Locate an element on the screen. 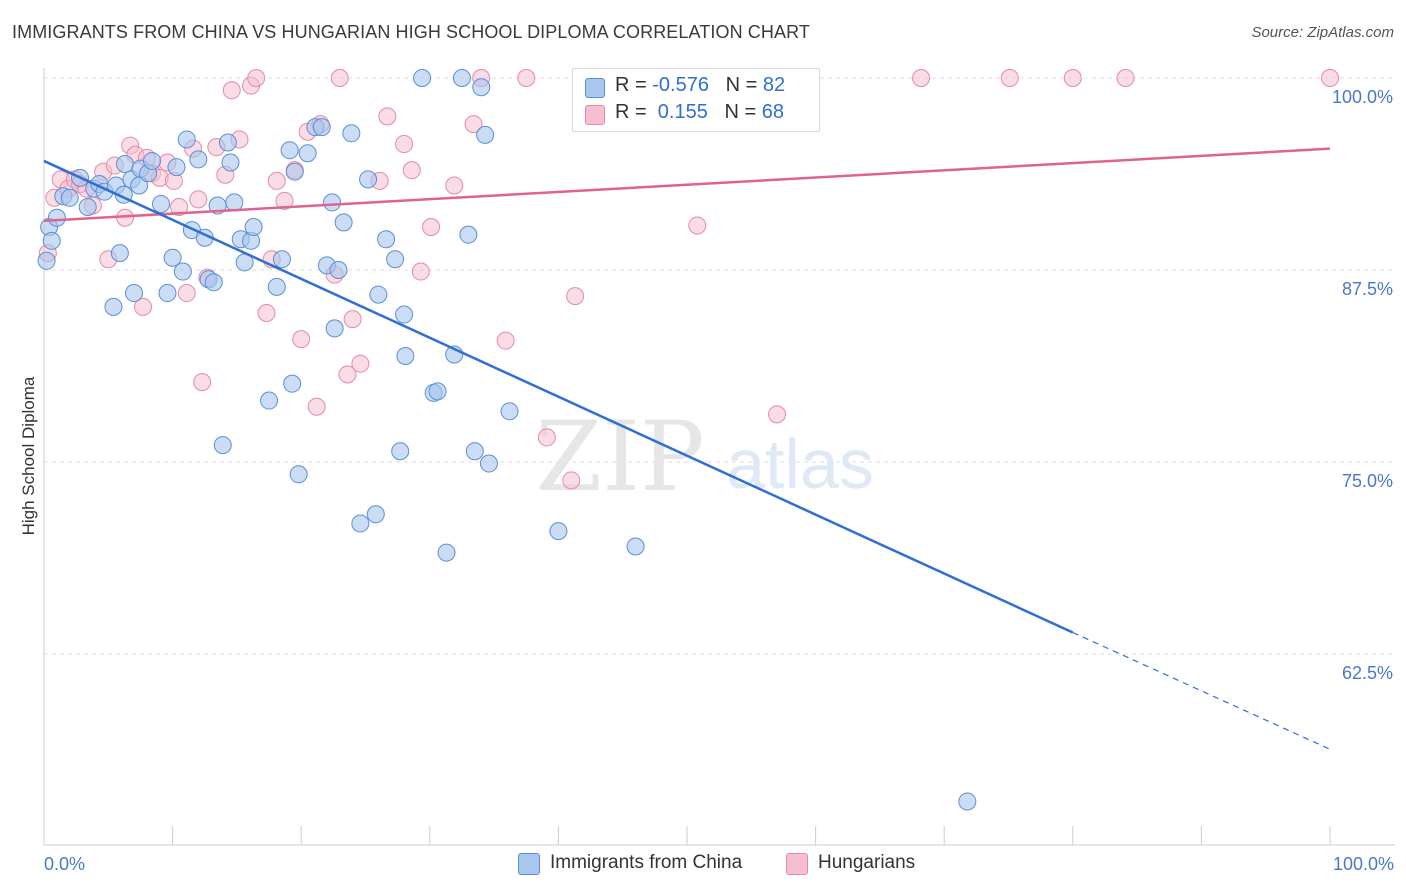 Image resolution: width=1406 pixels, height=892 pixels. n-value: 82 is located at coordinates (774, 85).